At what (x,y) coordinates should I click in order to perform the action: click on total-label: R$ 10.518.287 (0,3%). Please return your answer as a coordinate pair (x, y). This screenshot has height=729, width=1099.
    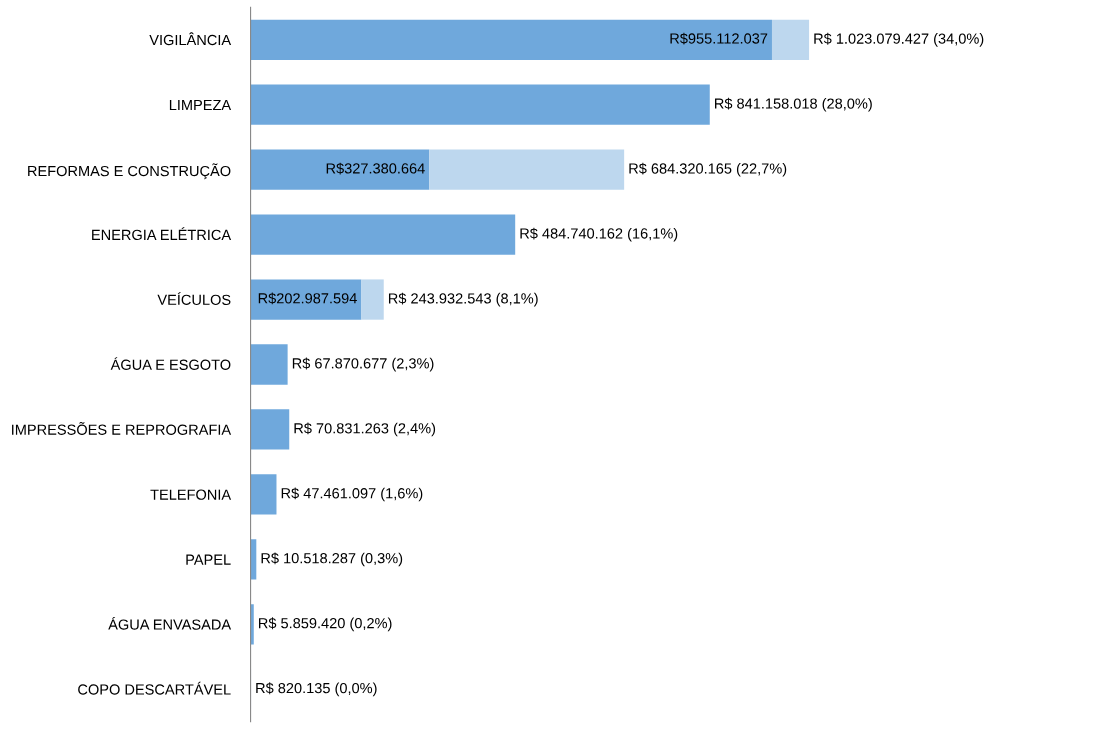
    Looking at the image, I should click on (332, 559).